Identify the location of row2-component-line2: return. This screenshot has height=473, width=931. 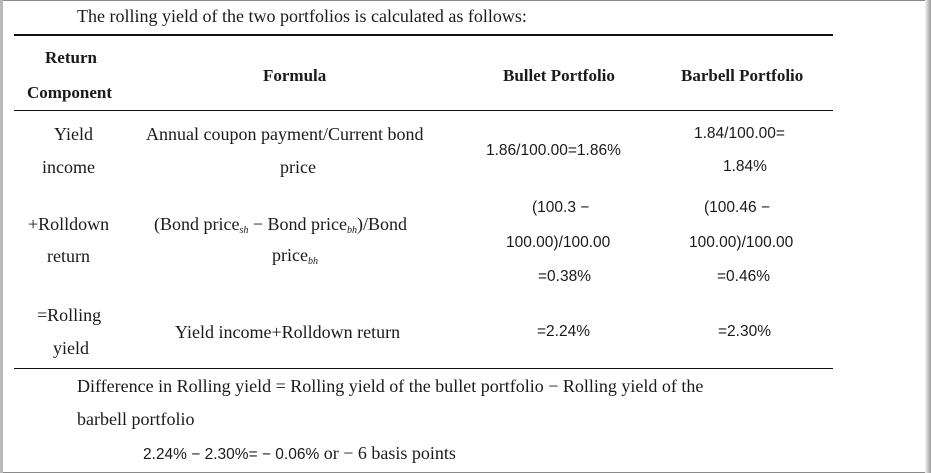
(68, 256).